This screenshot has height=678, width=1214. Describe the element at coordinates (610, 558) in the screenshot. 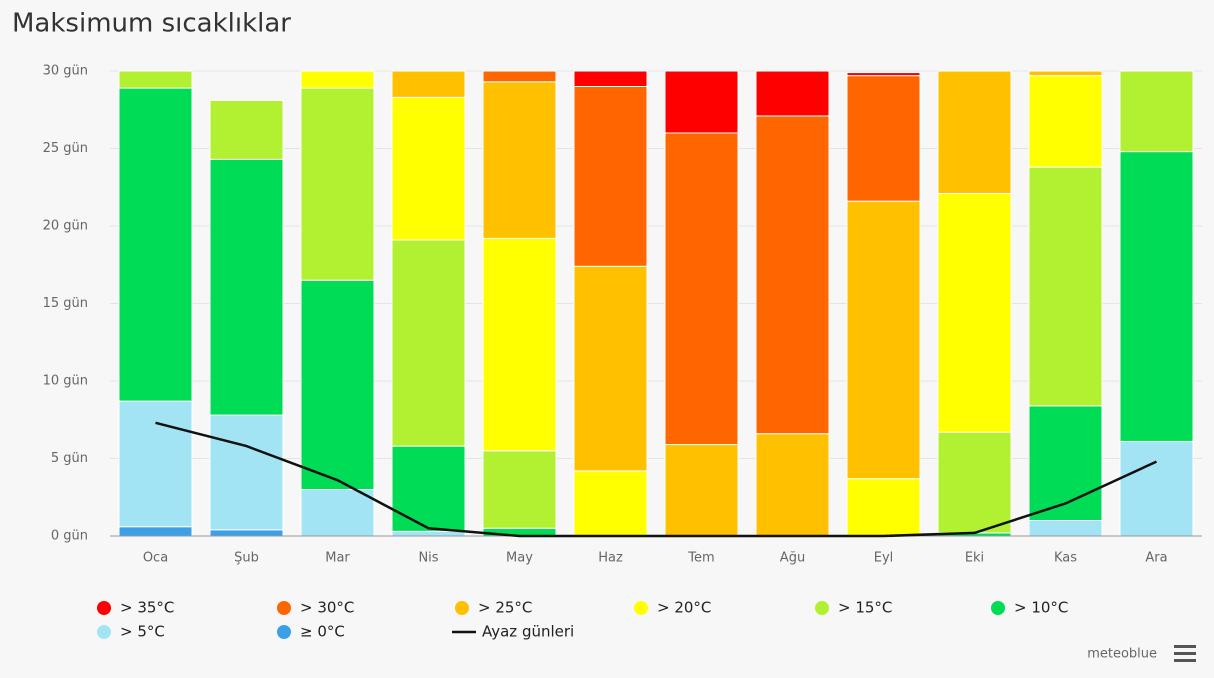

I see `x-tick-label: Haz` at that location.